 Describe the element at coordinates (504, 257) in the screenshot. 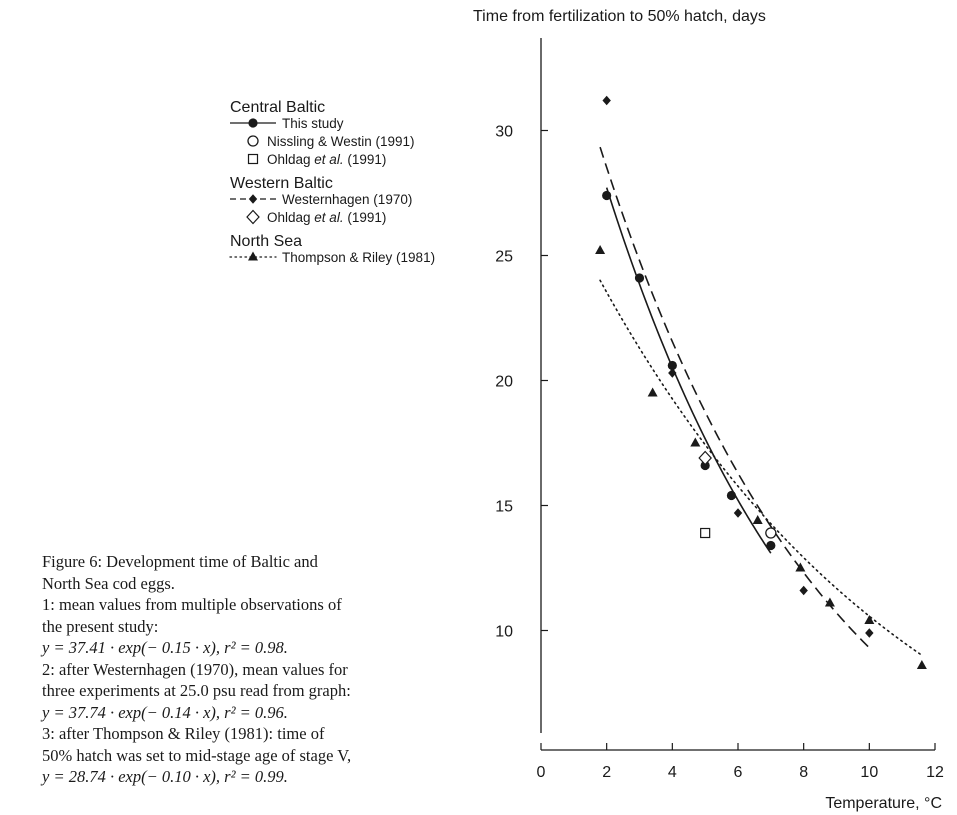

I see `y-tick-label: 25` at that location.